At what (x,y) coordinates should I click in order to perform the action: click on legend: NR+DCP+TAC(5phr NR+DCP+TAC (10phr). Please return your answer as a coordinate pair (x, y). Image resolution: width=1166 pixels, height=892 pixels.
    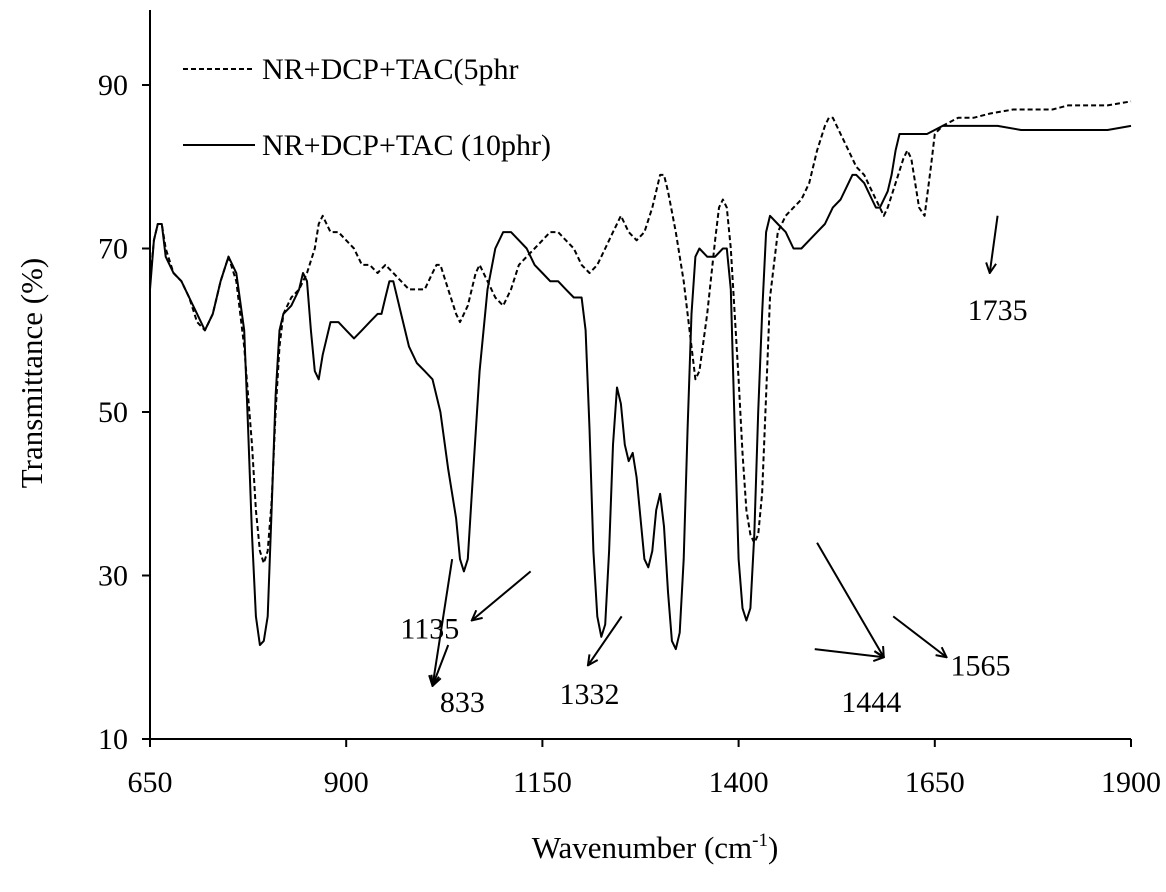
    Looking at the image, I should click on (367, 107).